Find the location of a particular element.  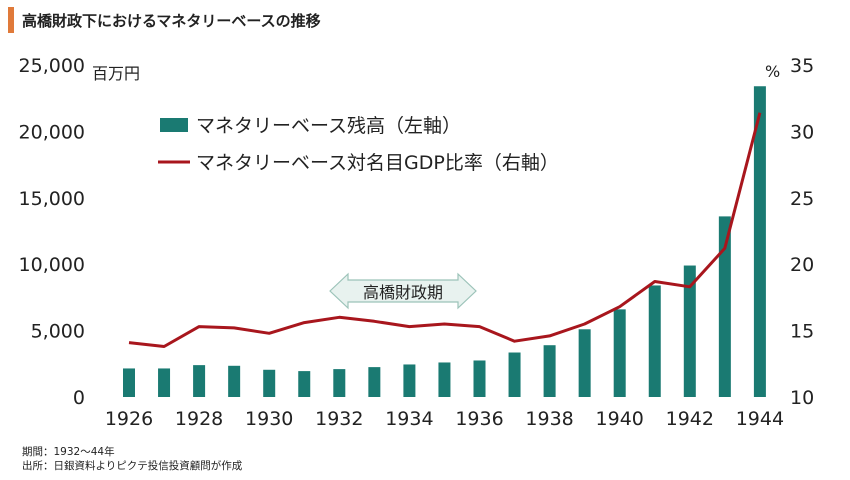

legend: マネタリーベース残高（左軸） マネタリーベース対名目GDP比率（右軸） is located at coordinates (358, 144).